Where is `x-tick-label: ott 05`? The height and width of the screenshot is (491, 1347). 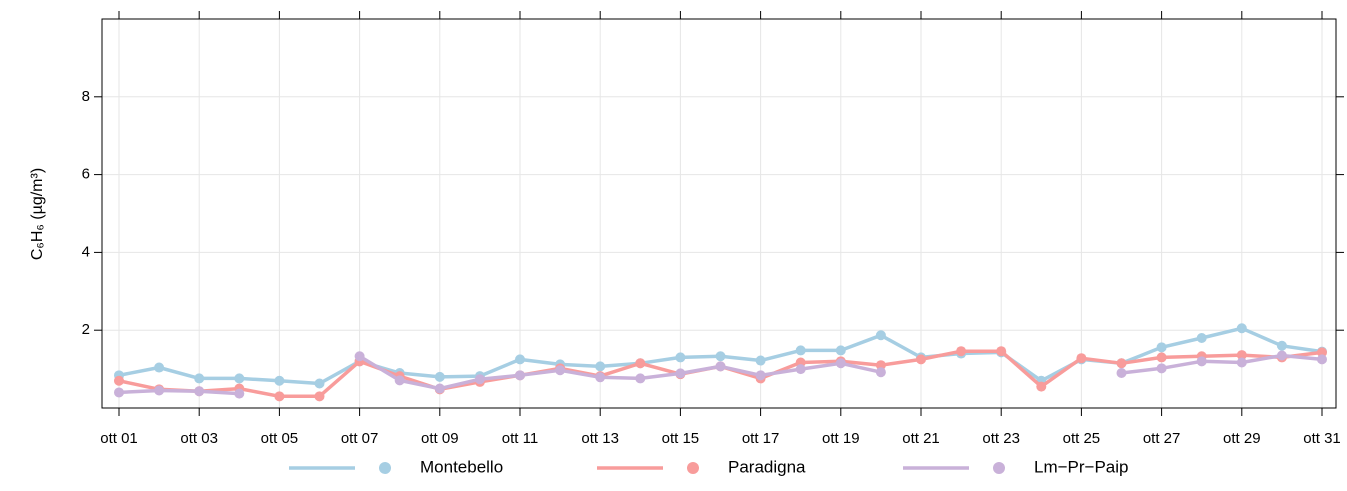 x-tick-label: ott 05 is located at coordinates (280, 438).